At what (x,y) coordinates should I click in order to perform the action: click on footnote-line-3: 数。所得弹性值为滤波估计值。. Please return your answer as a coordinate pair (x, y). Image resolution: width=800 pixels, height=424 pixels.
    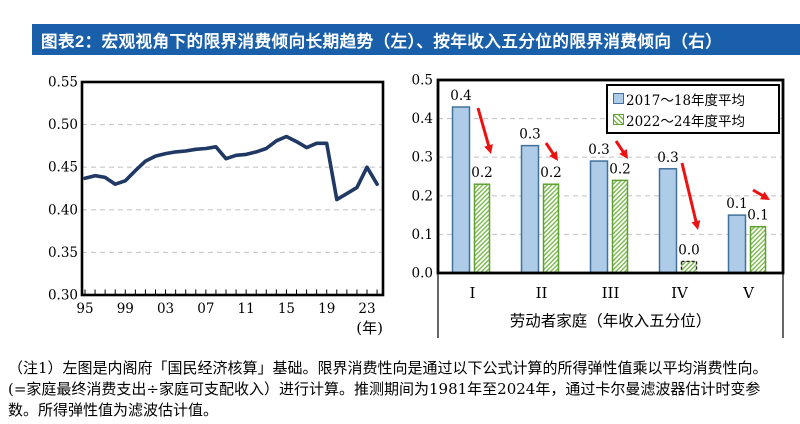
    Looking at the image, I should click on (113, 410).